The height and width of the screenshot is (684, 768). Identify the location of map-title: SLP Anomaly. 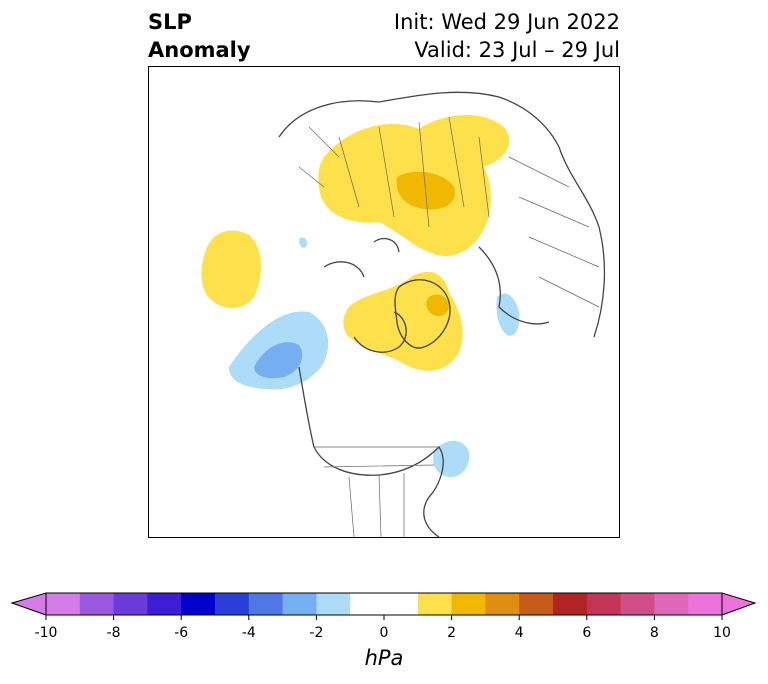
(199, 36).